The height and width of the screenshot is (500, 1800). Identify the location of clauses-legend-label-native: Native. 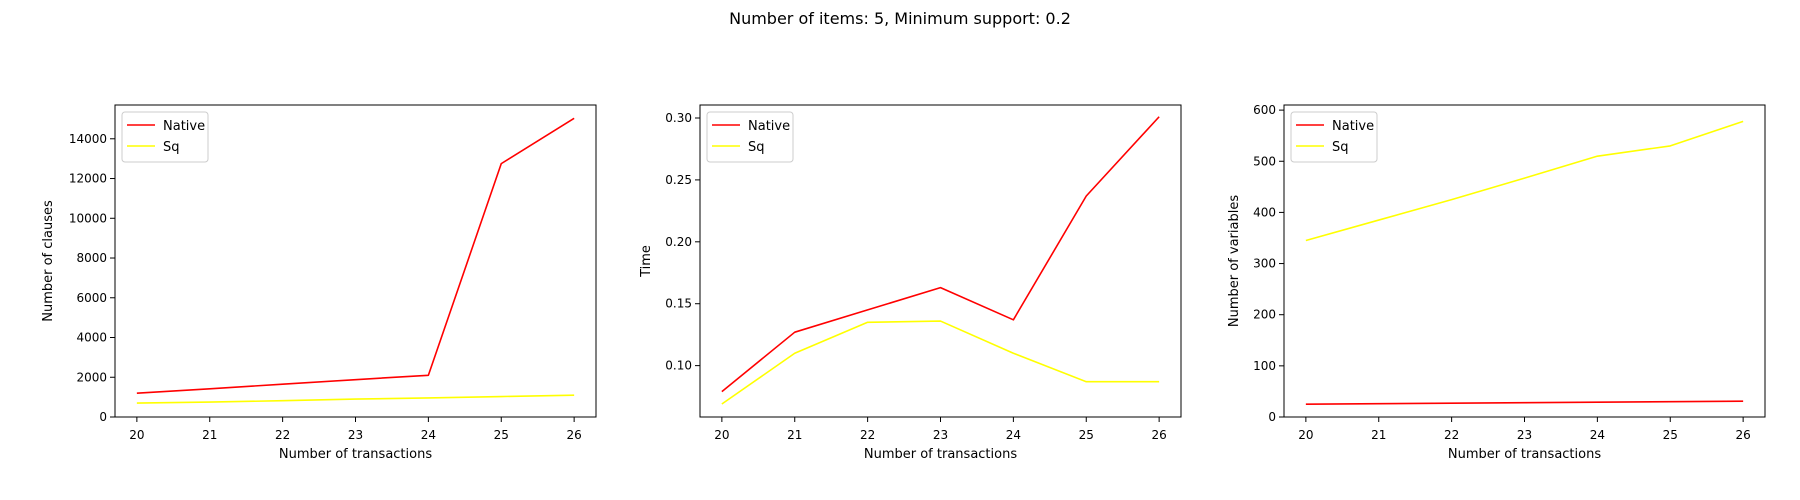
(184, 126).